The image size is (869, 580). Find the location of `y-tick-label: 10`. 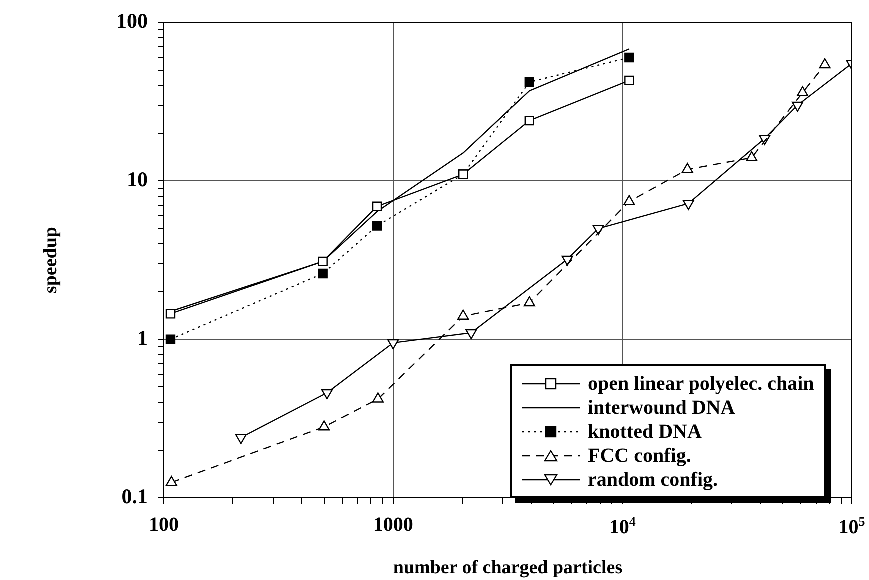

y-tick-label: 10 is located at coordinates (137, 179).